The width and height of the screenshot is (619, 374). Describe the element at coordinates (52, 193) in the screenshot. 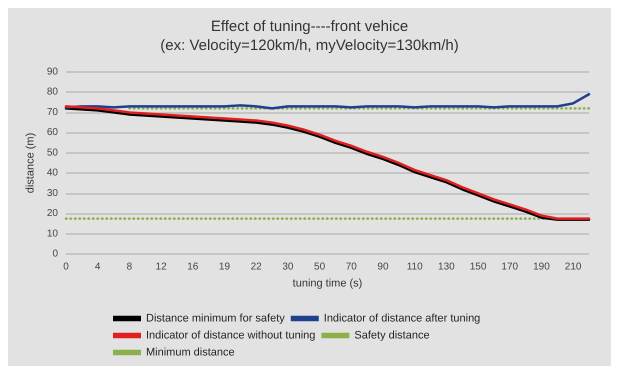

I see `y-tick-label: 30` at that location.